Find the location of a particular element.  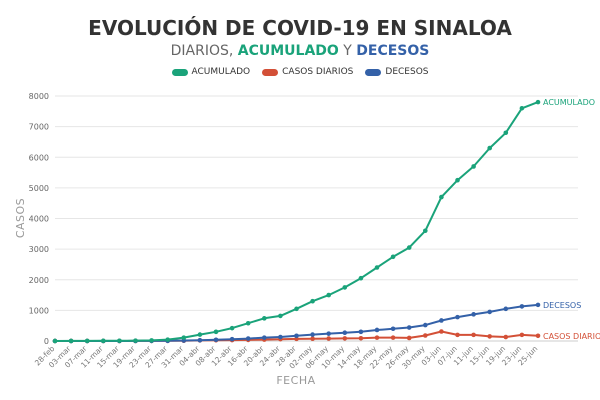

end-label-acumulado: ACUMULADO is located at coordinates (569, 102).